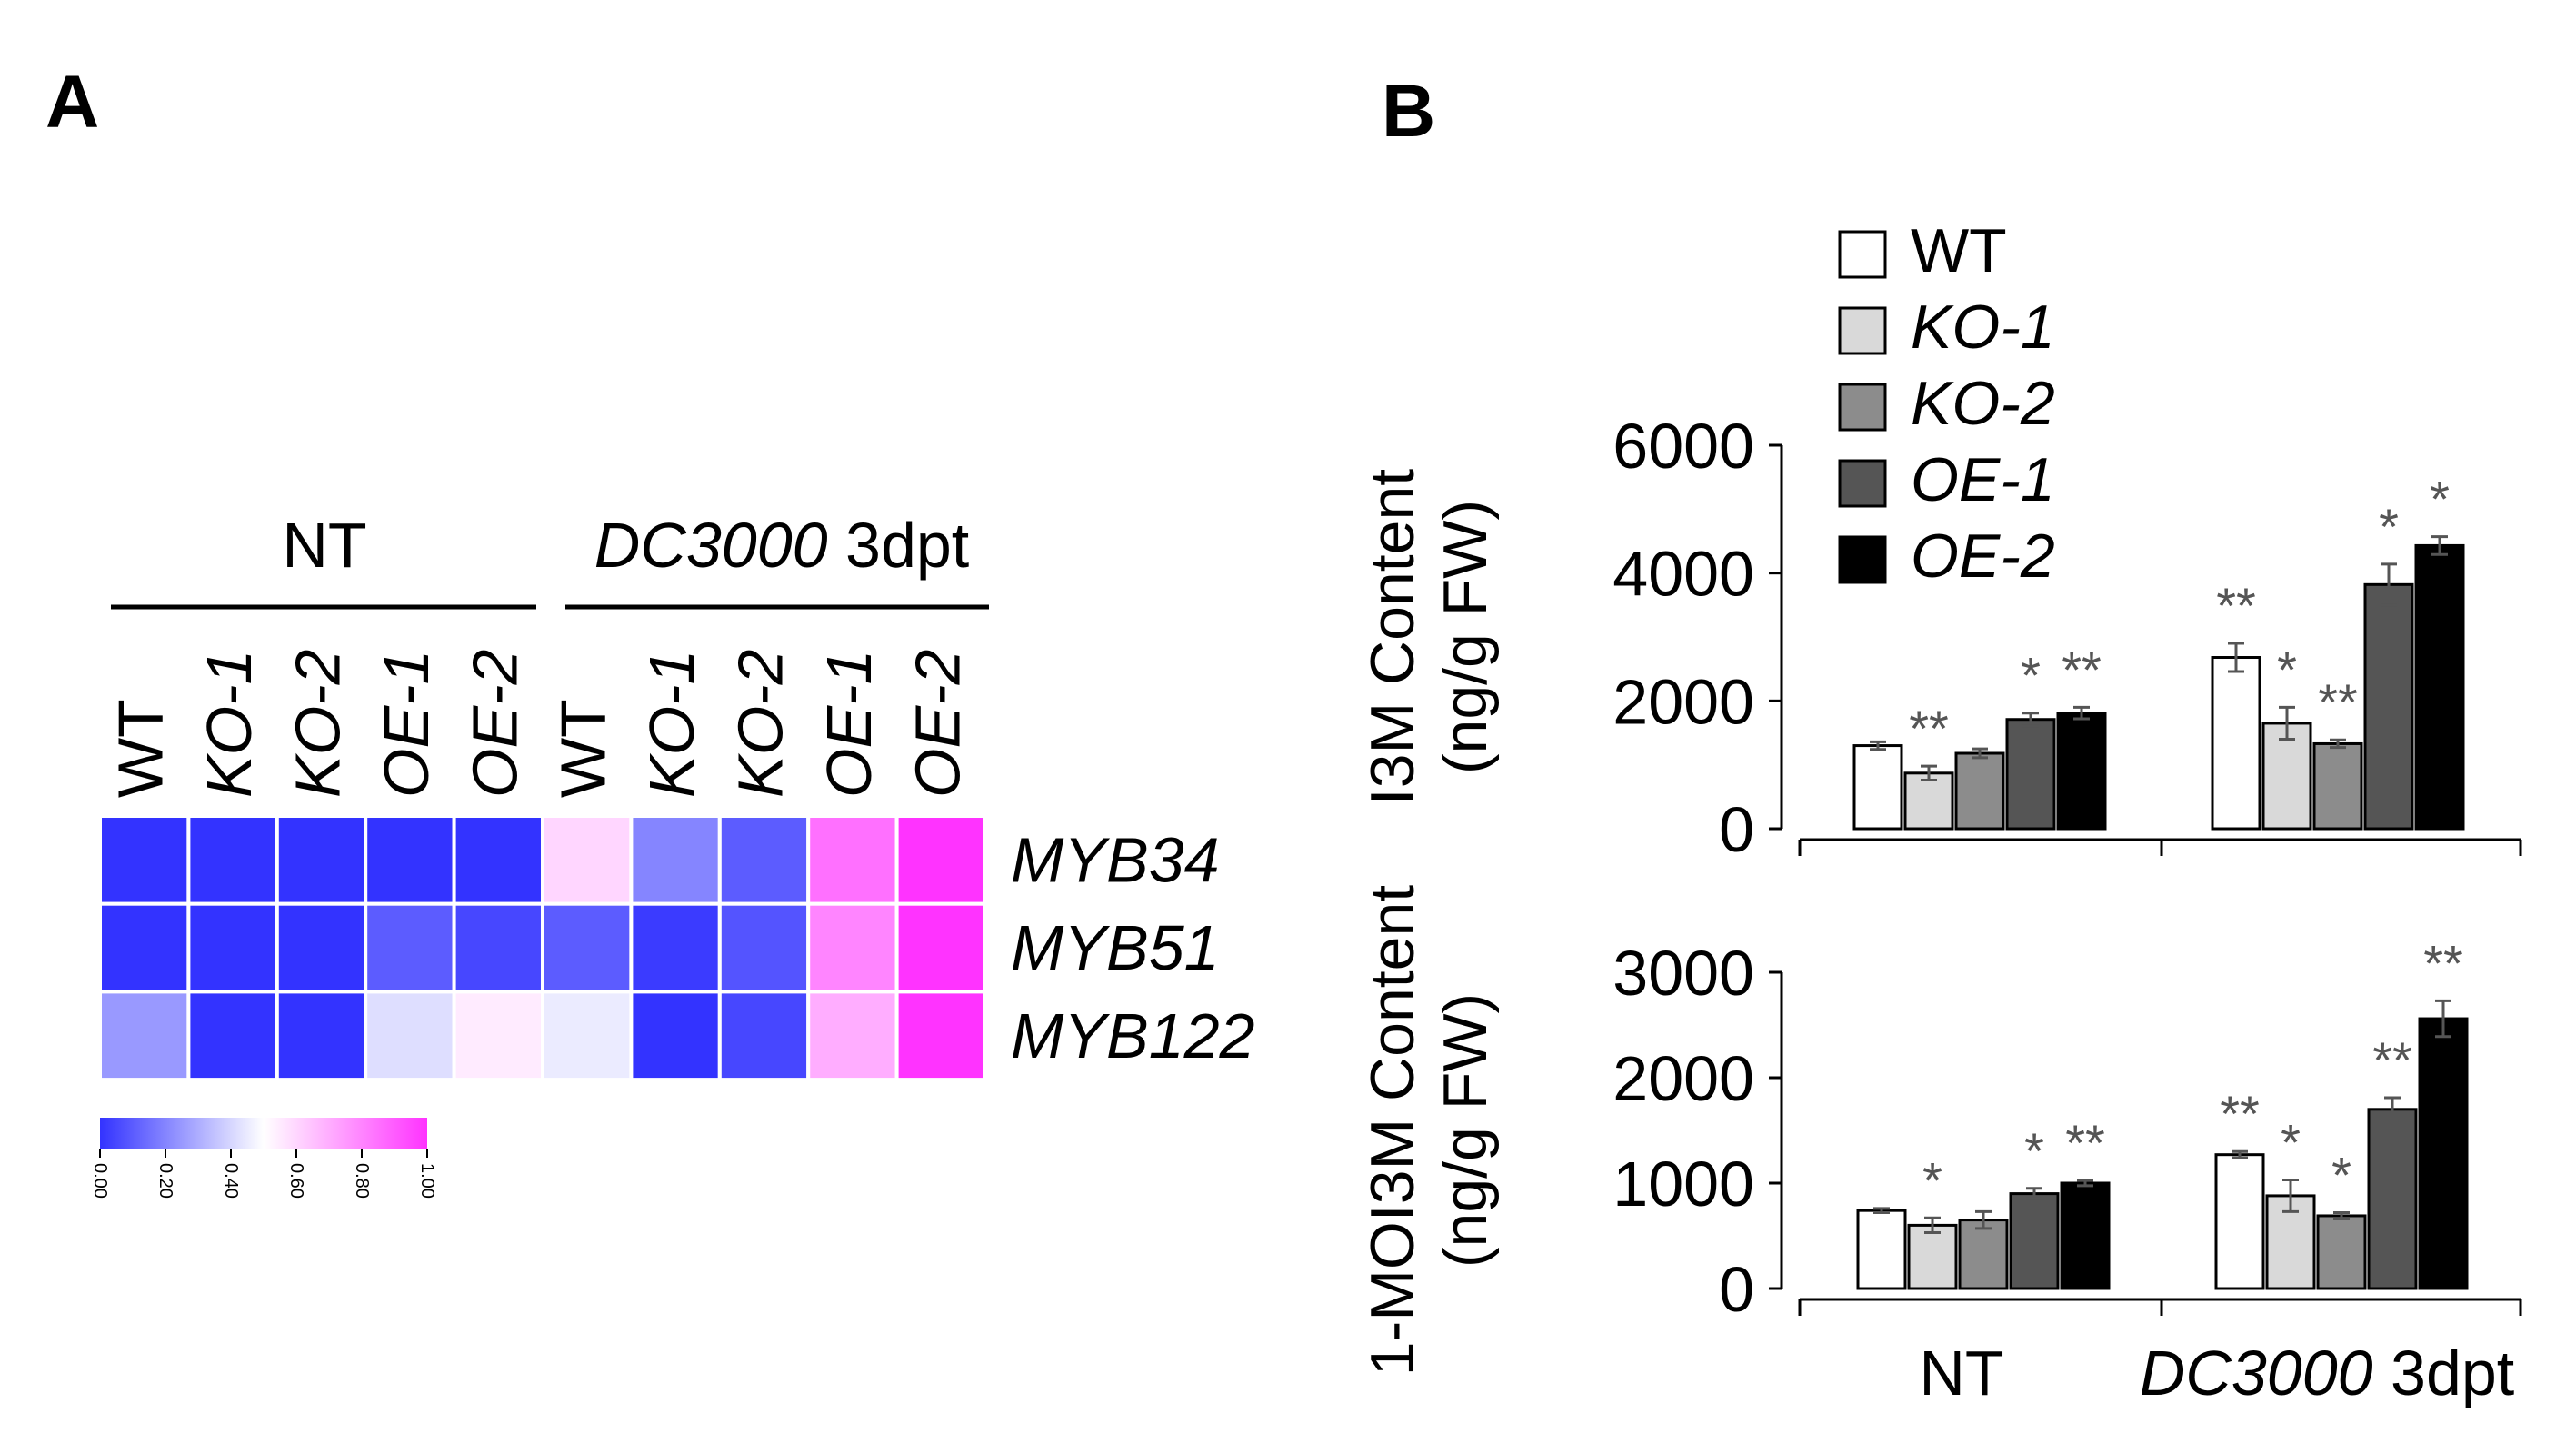 This screenshot has height=1453, width=2576. What do you see at coordinates (296, 1181) in the screenshot?
I see `colorbar-tick-label: 0.60` at bounding box center [296, 1181].